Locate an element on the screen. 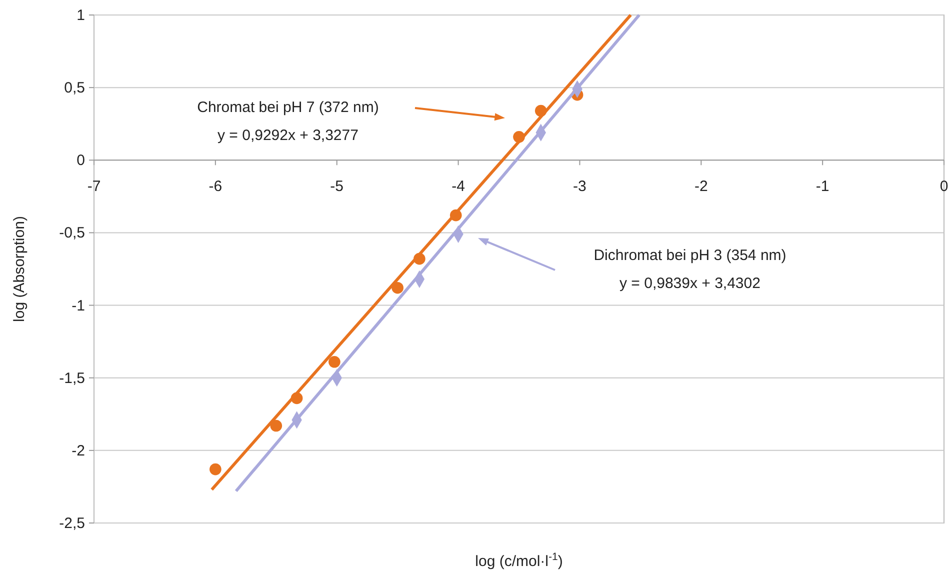 This screenshot has height=576, width=951. y-tick-label: -1 is located at coordinates (78, 305).